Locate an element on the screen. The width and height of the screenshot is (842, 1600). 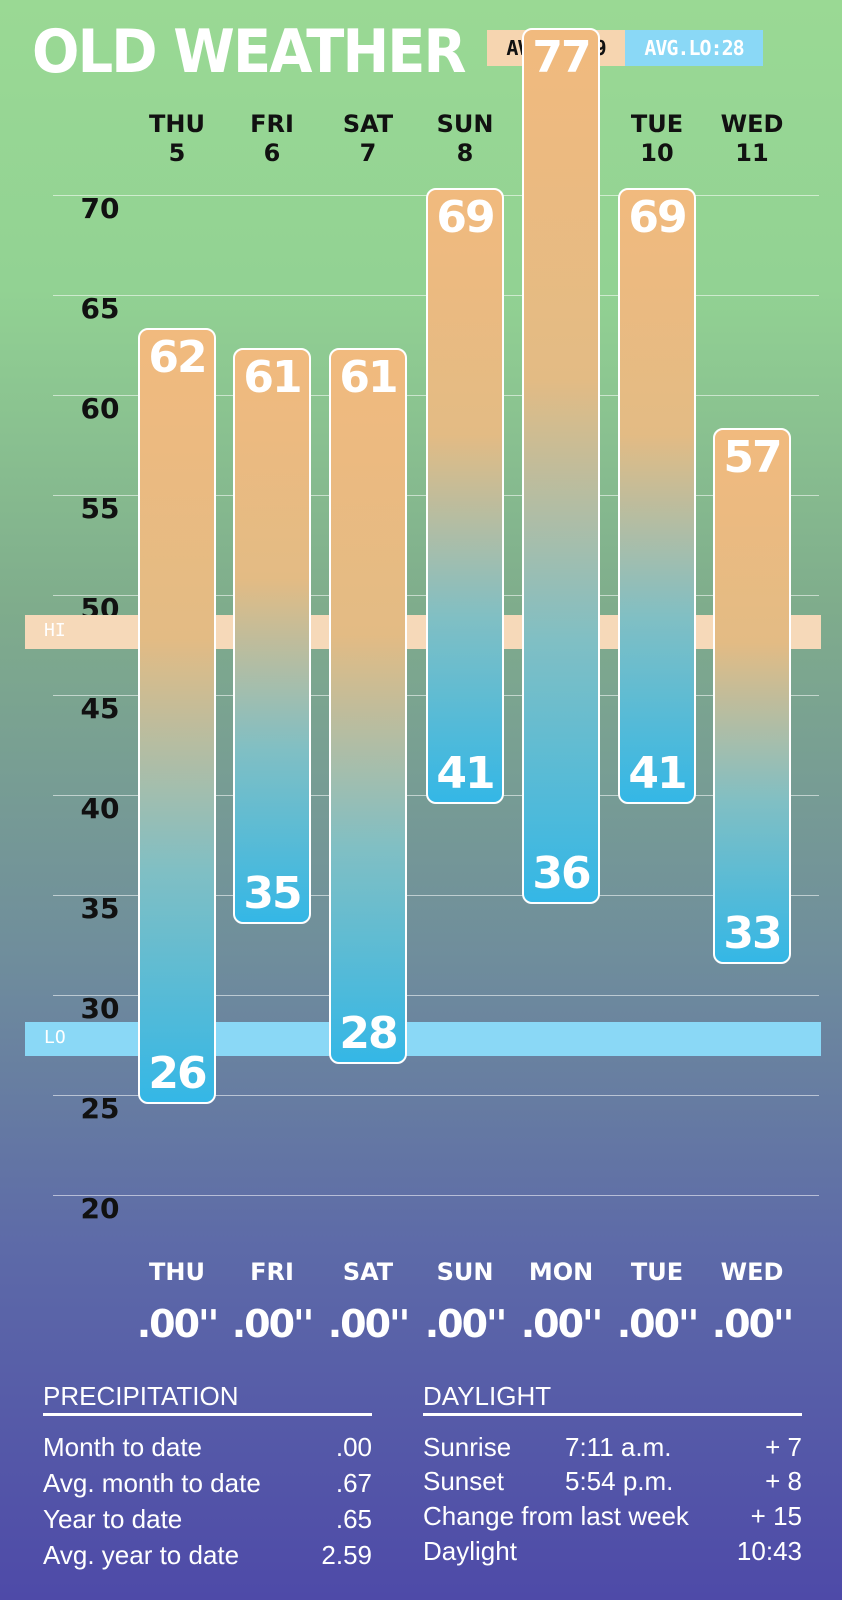
daylight-rule is located at coordinates (612, 1414).